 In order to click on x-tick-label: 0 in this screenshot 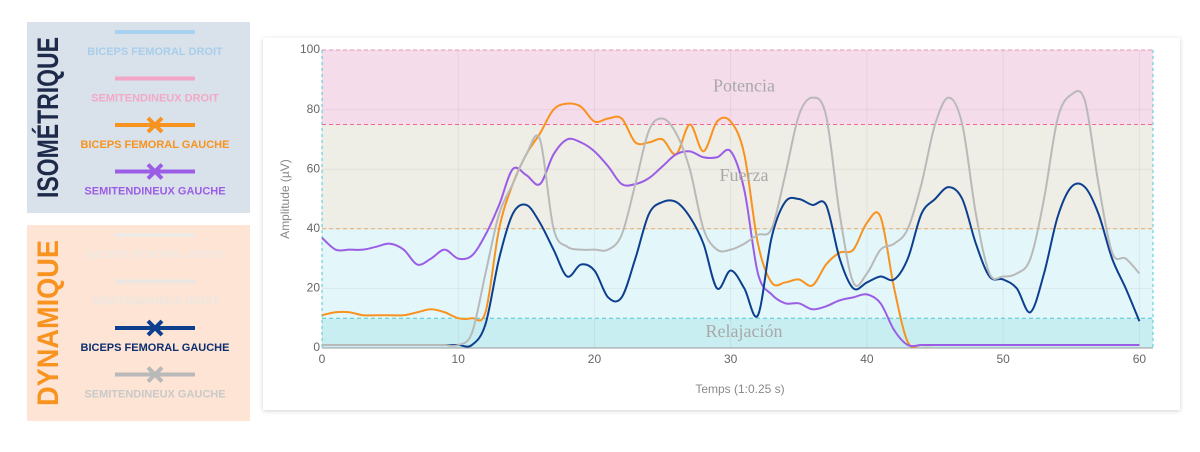, I will do `click(322, 359)`.